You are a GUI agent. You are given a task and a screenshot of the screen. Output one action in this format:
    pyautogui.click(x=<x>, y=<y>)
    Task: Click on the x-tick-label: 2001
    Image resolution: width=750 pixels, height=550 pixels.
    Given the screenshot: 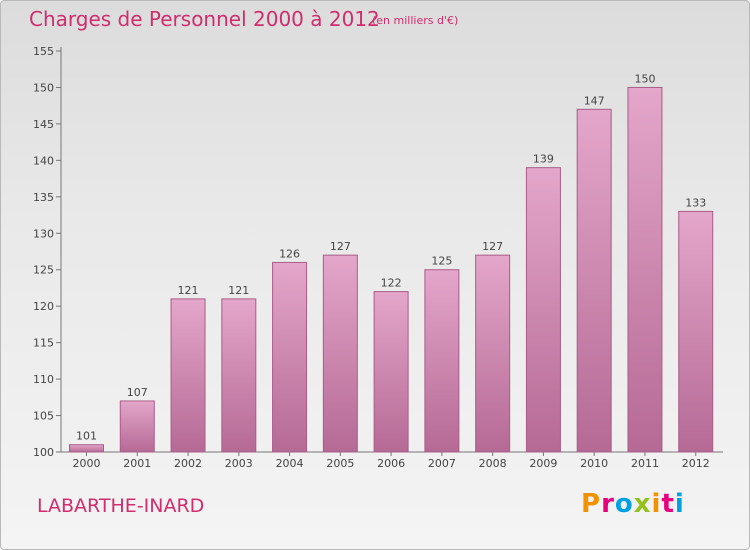 What is the action you would take?
    pyautogui.click(x=137, y=463)
    